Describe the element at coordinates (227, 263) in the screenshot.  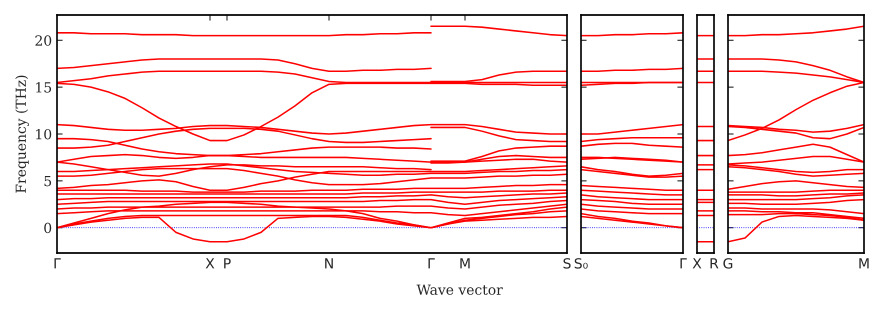
I see `x-tick-label: P` at that location.